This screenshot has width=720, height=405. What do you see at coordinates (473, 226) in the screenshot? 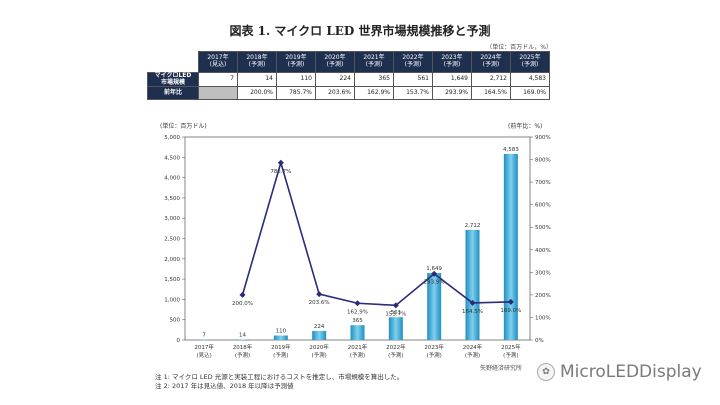
I see `bar-value-label: 2,712` at bounding box center [473, 226].